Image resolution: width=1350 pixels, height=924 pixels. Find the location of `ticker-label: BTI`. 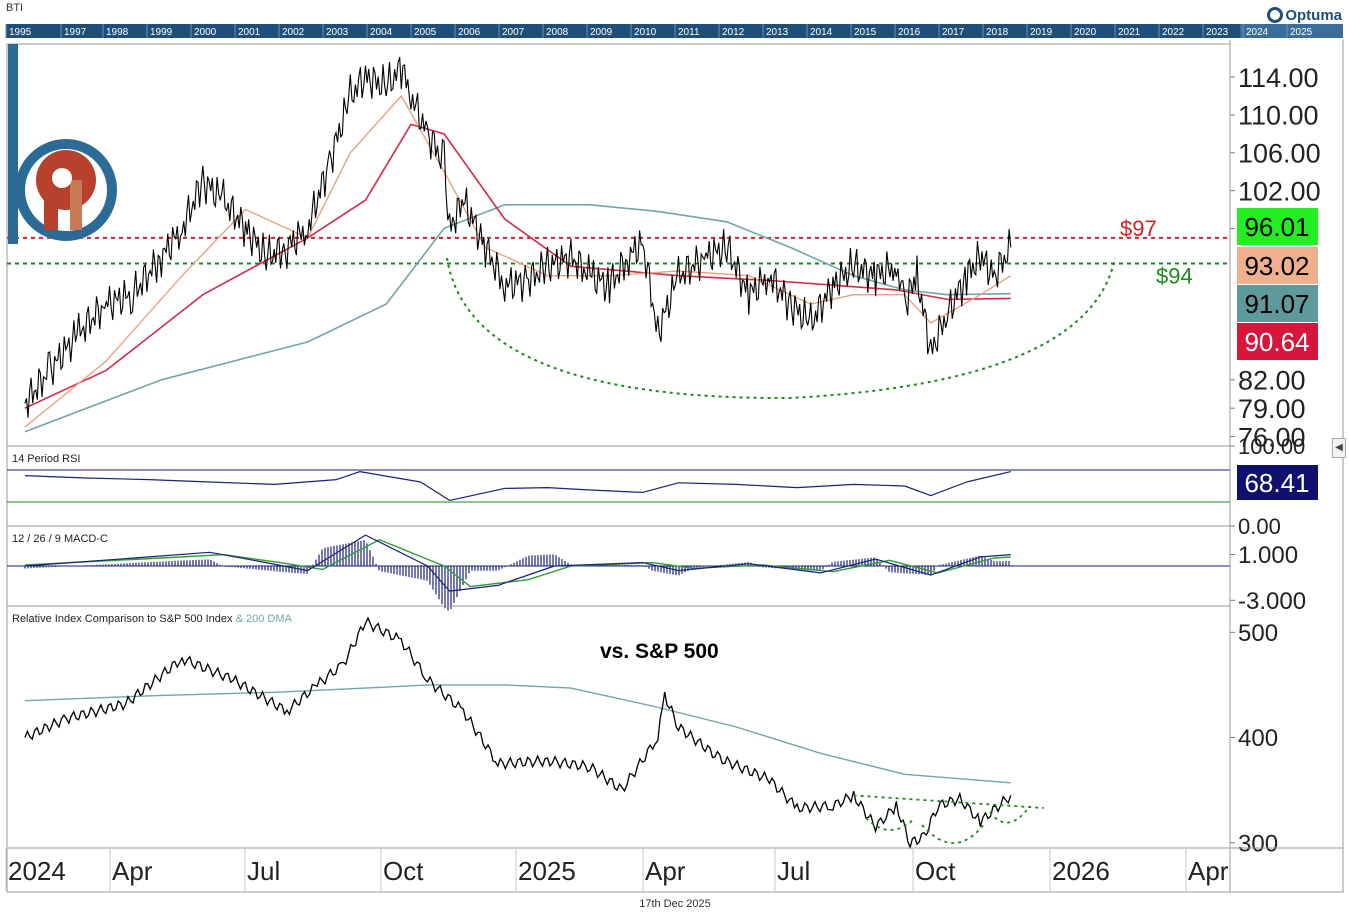

ticker-label: BTI is located at coordinates (15, 8).